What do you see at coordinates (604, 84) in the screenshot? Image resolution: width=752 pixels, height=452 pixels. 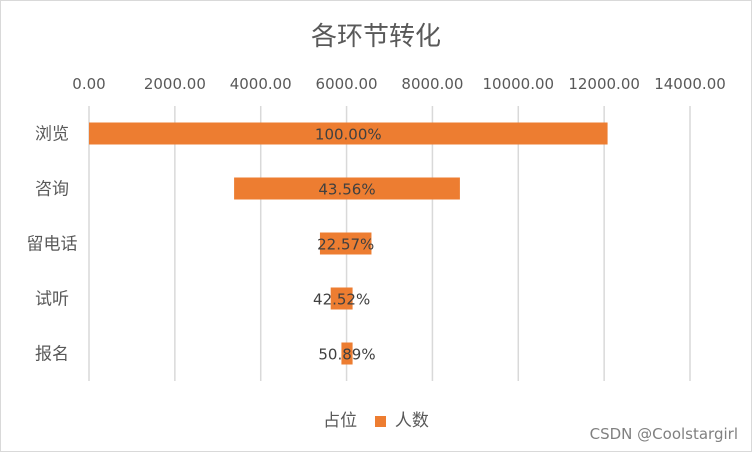 I see `x-tick-label: 12000.00` at bounding box center [604, 84].